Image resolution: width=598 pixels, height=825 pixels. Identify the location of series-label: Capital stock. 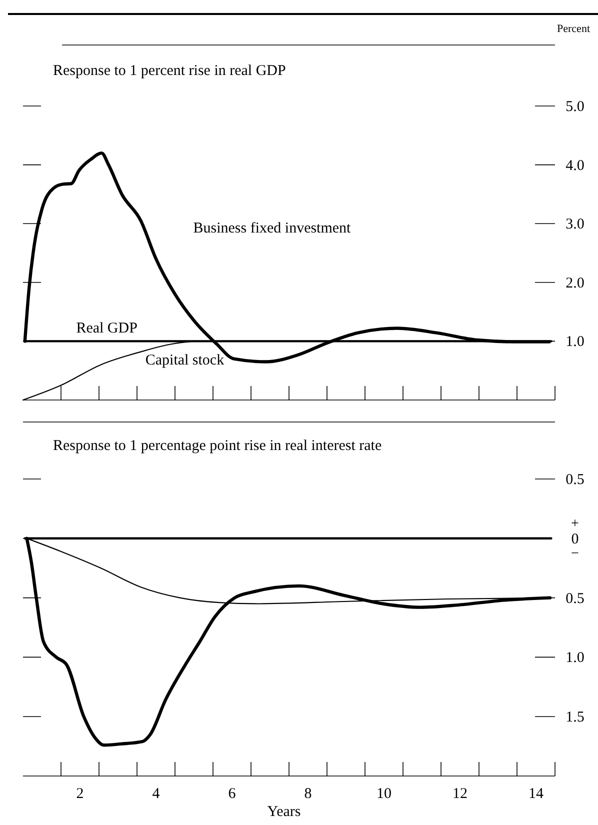
(185, 360).